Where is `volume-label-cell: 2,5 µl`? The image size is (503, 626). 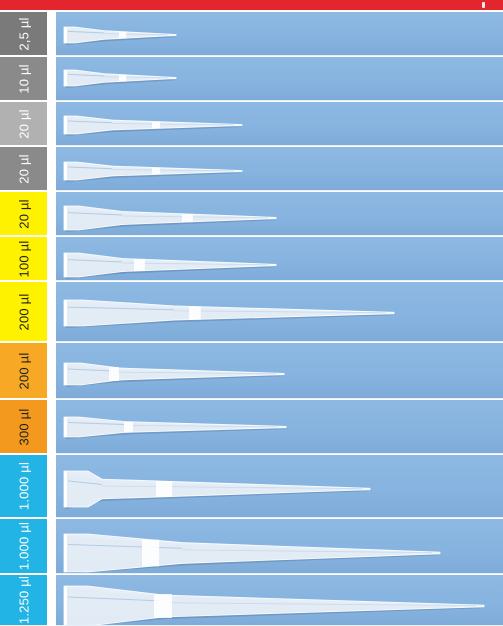 volume-label-cell: 2,5 µl is located at coordinates (23, 34).